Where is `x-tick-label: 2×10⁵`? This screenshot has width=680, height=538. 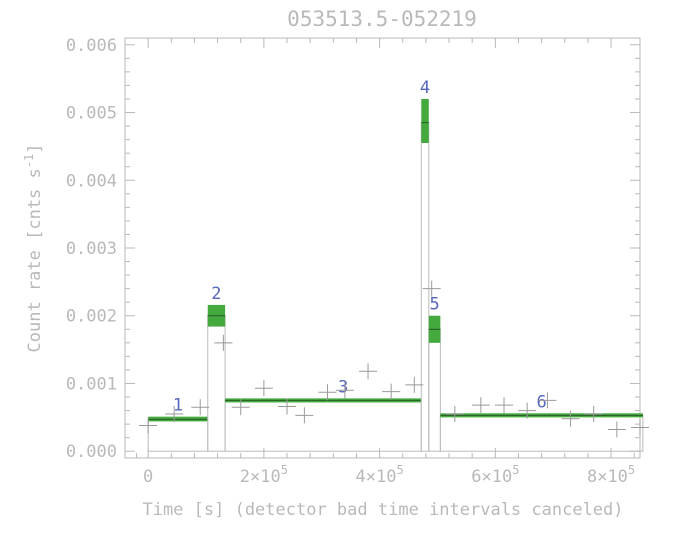 x-tick-label: 2×10⁵ is located at coordinates (264, 475).